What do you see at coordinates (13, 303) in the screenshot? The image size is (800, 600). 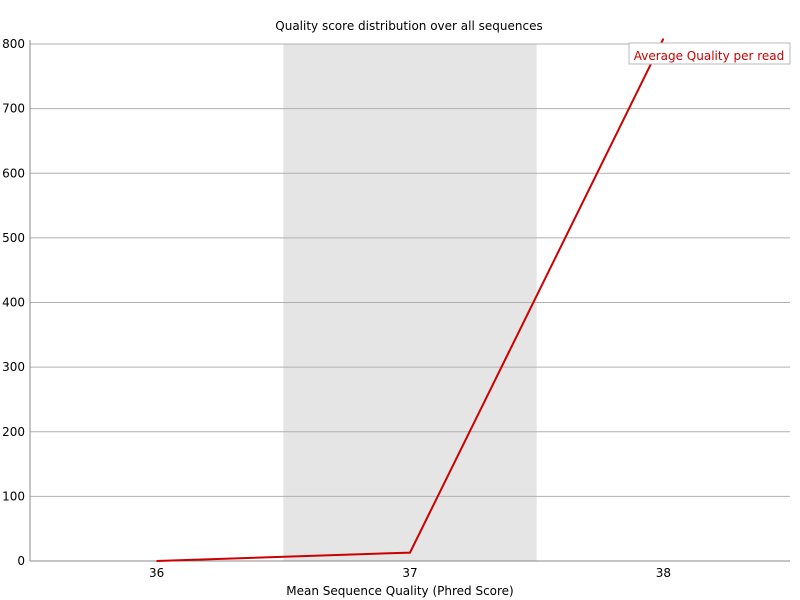 I see `y-tick-label-400: 400` at bounding box center [13, 303].